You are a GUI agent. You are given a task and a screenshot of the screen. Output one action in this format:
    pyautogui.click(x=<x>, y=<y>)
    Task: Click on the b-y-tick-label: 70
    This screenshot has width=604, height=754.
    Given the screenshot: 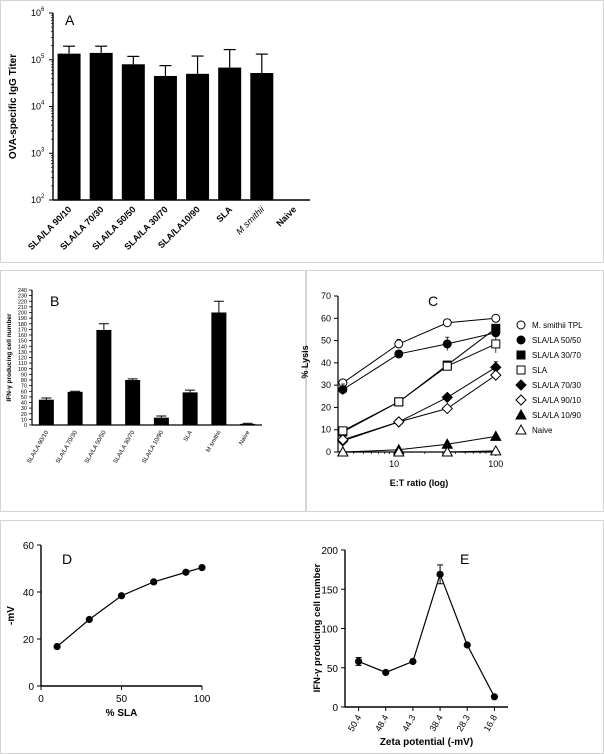 What is the action you would take?
    pyautogui.click(x=24, y=387)
    